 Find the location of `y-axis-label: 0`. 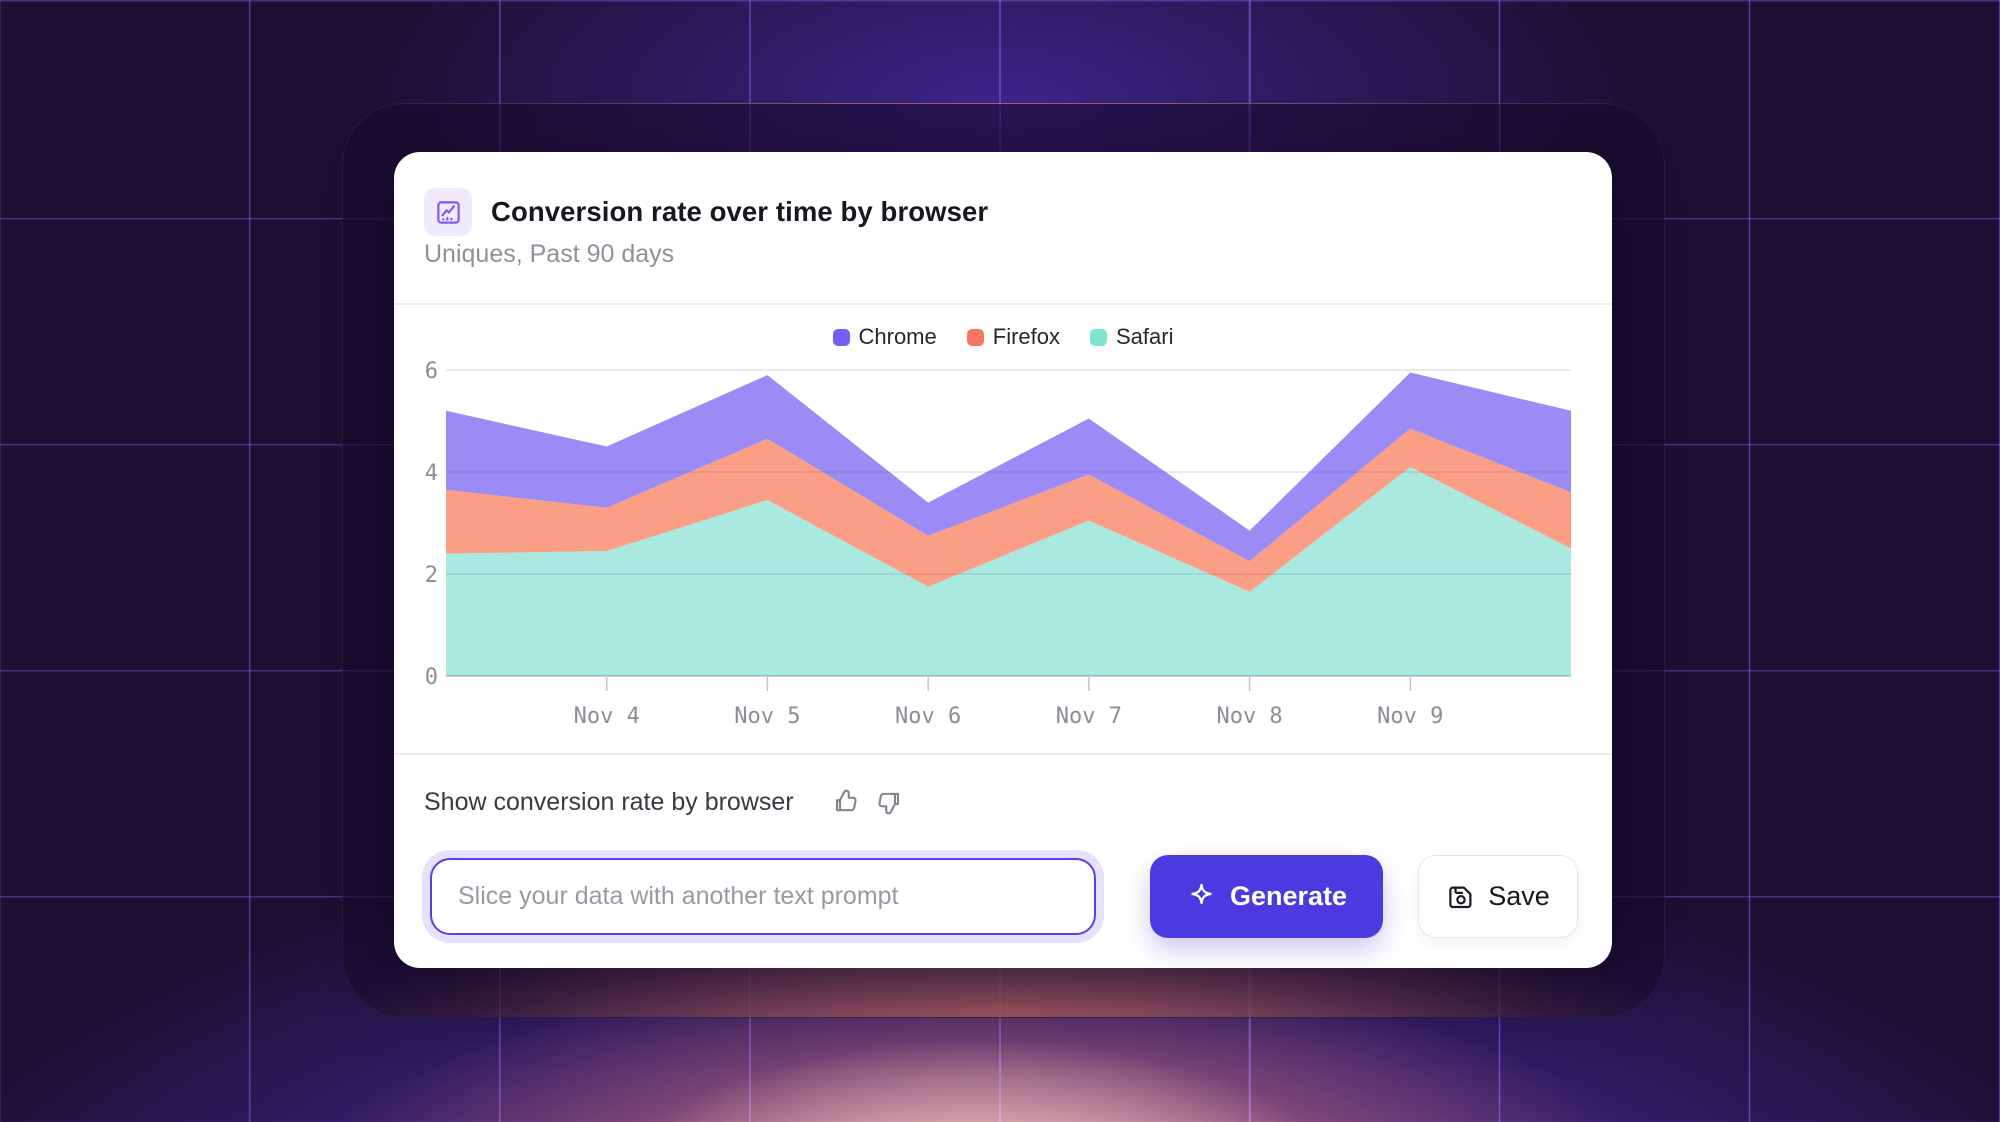

y-axis-label: 0 is located at coordinates (431, 677).